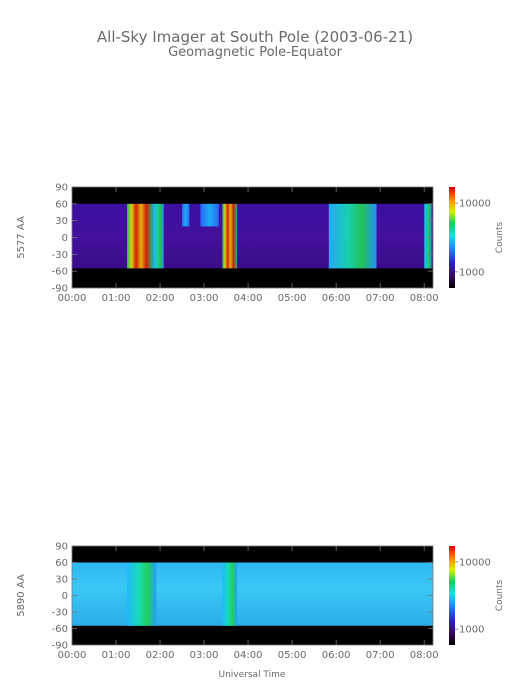 The height and width of the screenshot is (680, 510). Describe the element at coordinates (252, 675) in the screenshot. I see `x-axis-label: Universal Time` at that location.